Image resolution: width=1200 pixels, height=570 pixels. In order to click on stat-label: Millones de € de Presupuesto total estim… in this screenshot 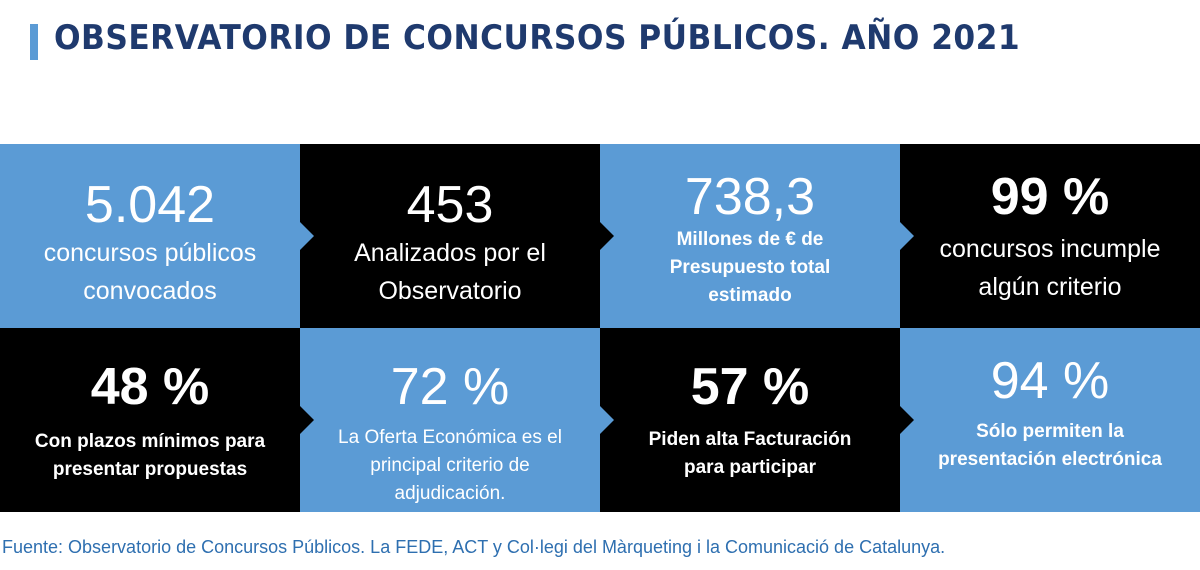, I will do `click(750, 267)`.